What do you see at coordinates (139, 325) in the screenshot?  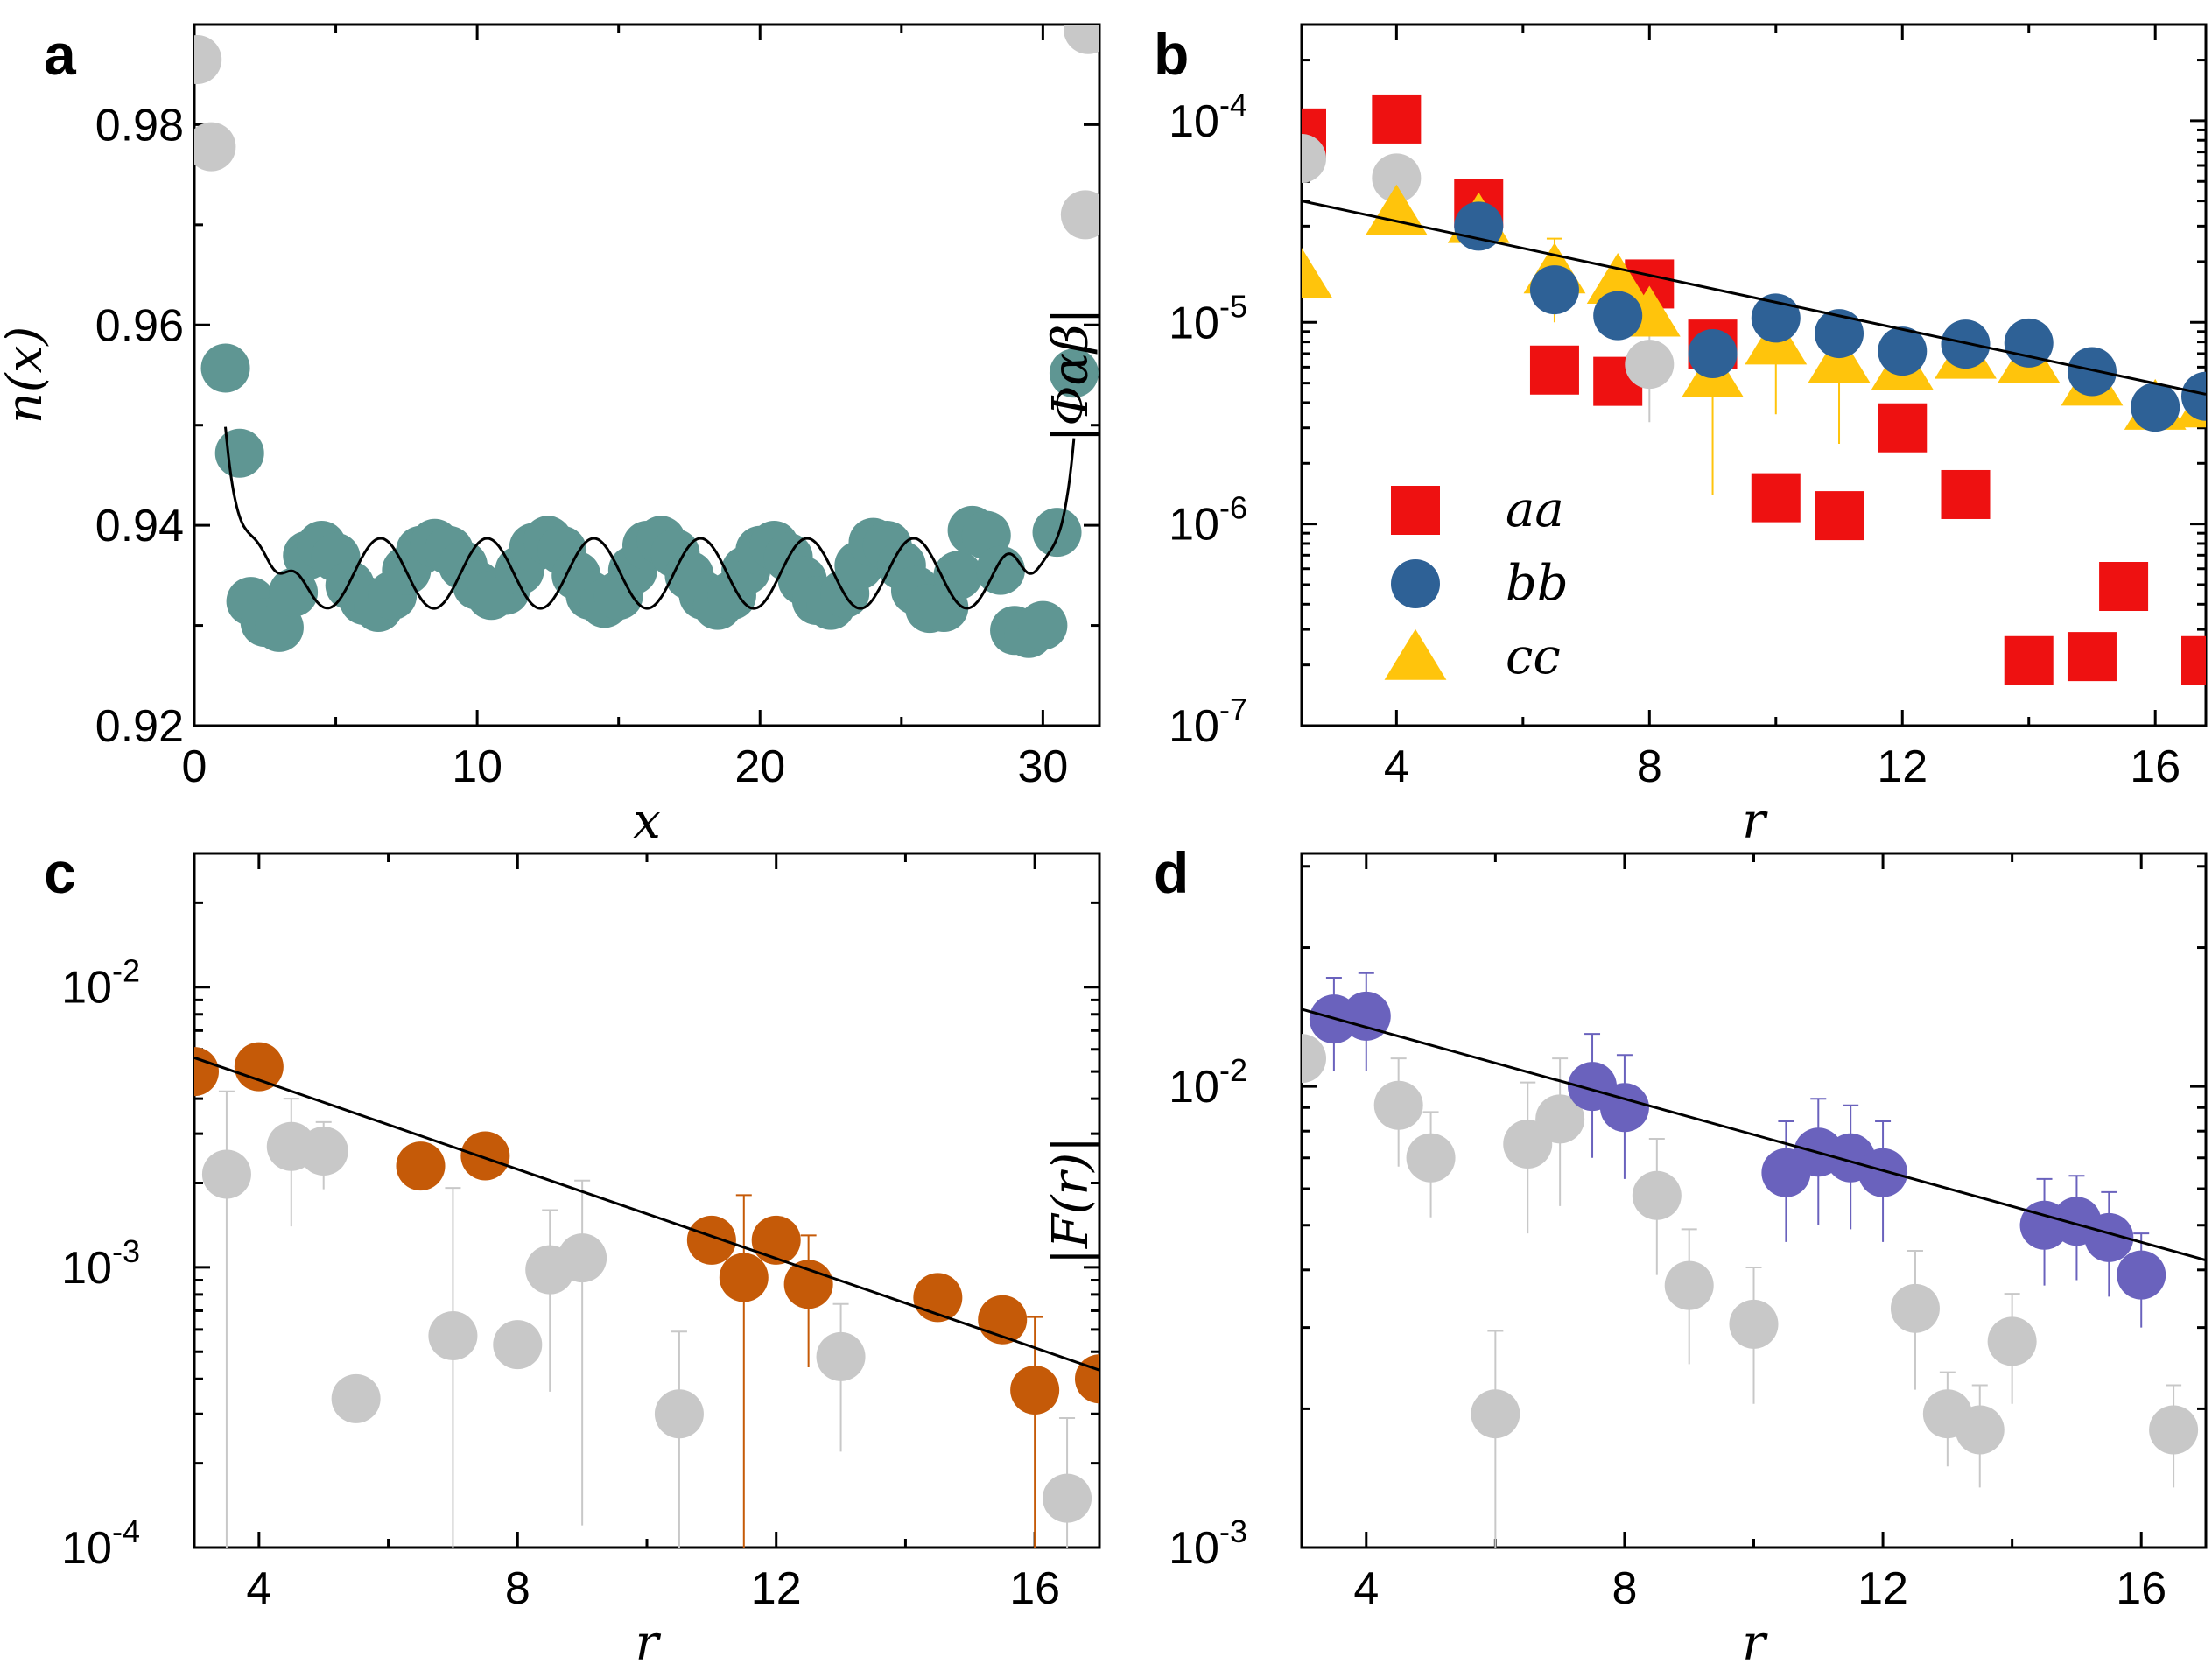 I see `y-tick-label: 0.96` at bounding box center [139, 325].